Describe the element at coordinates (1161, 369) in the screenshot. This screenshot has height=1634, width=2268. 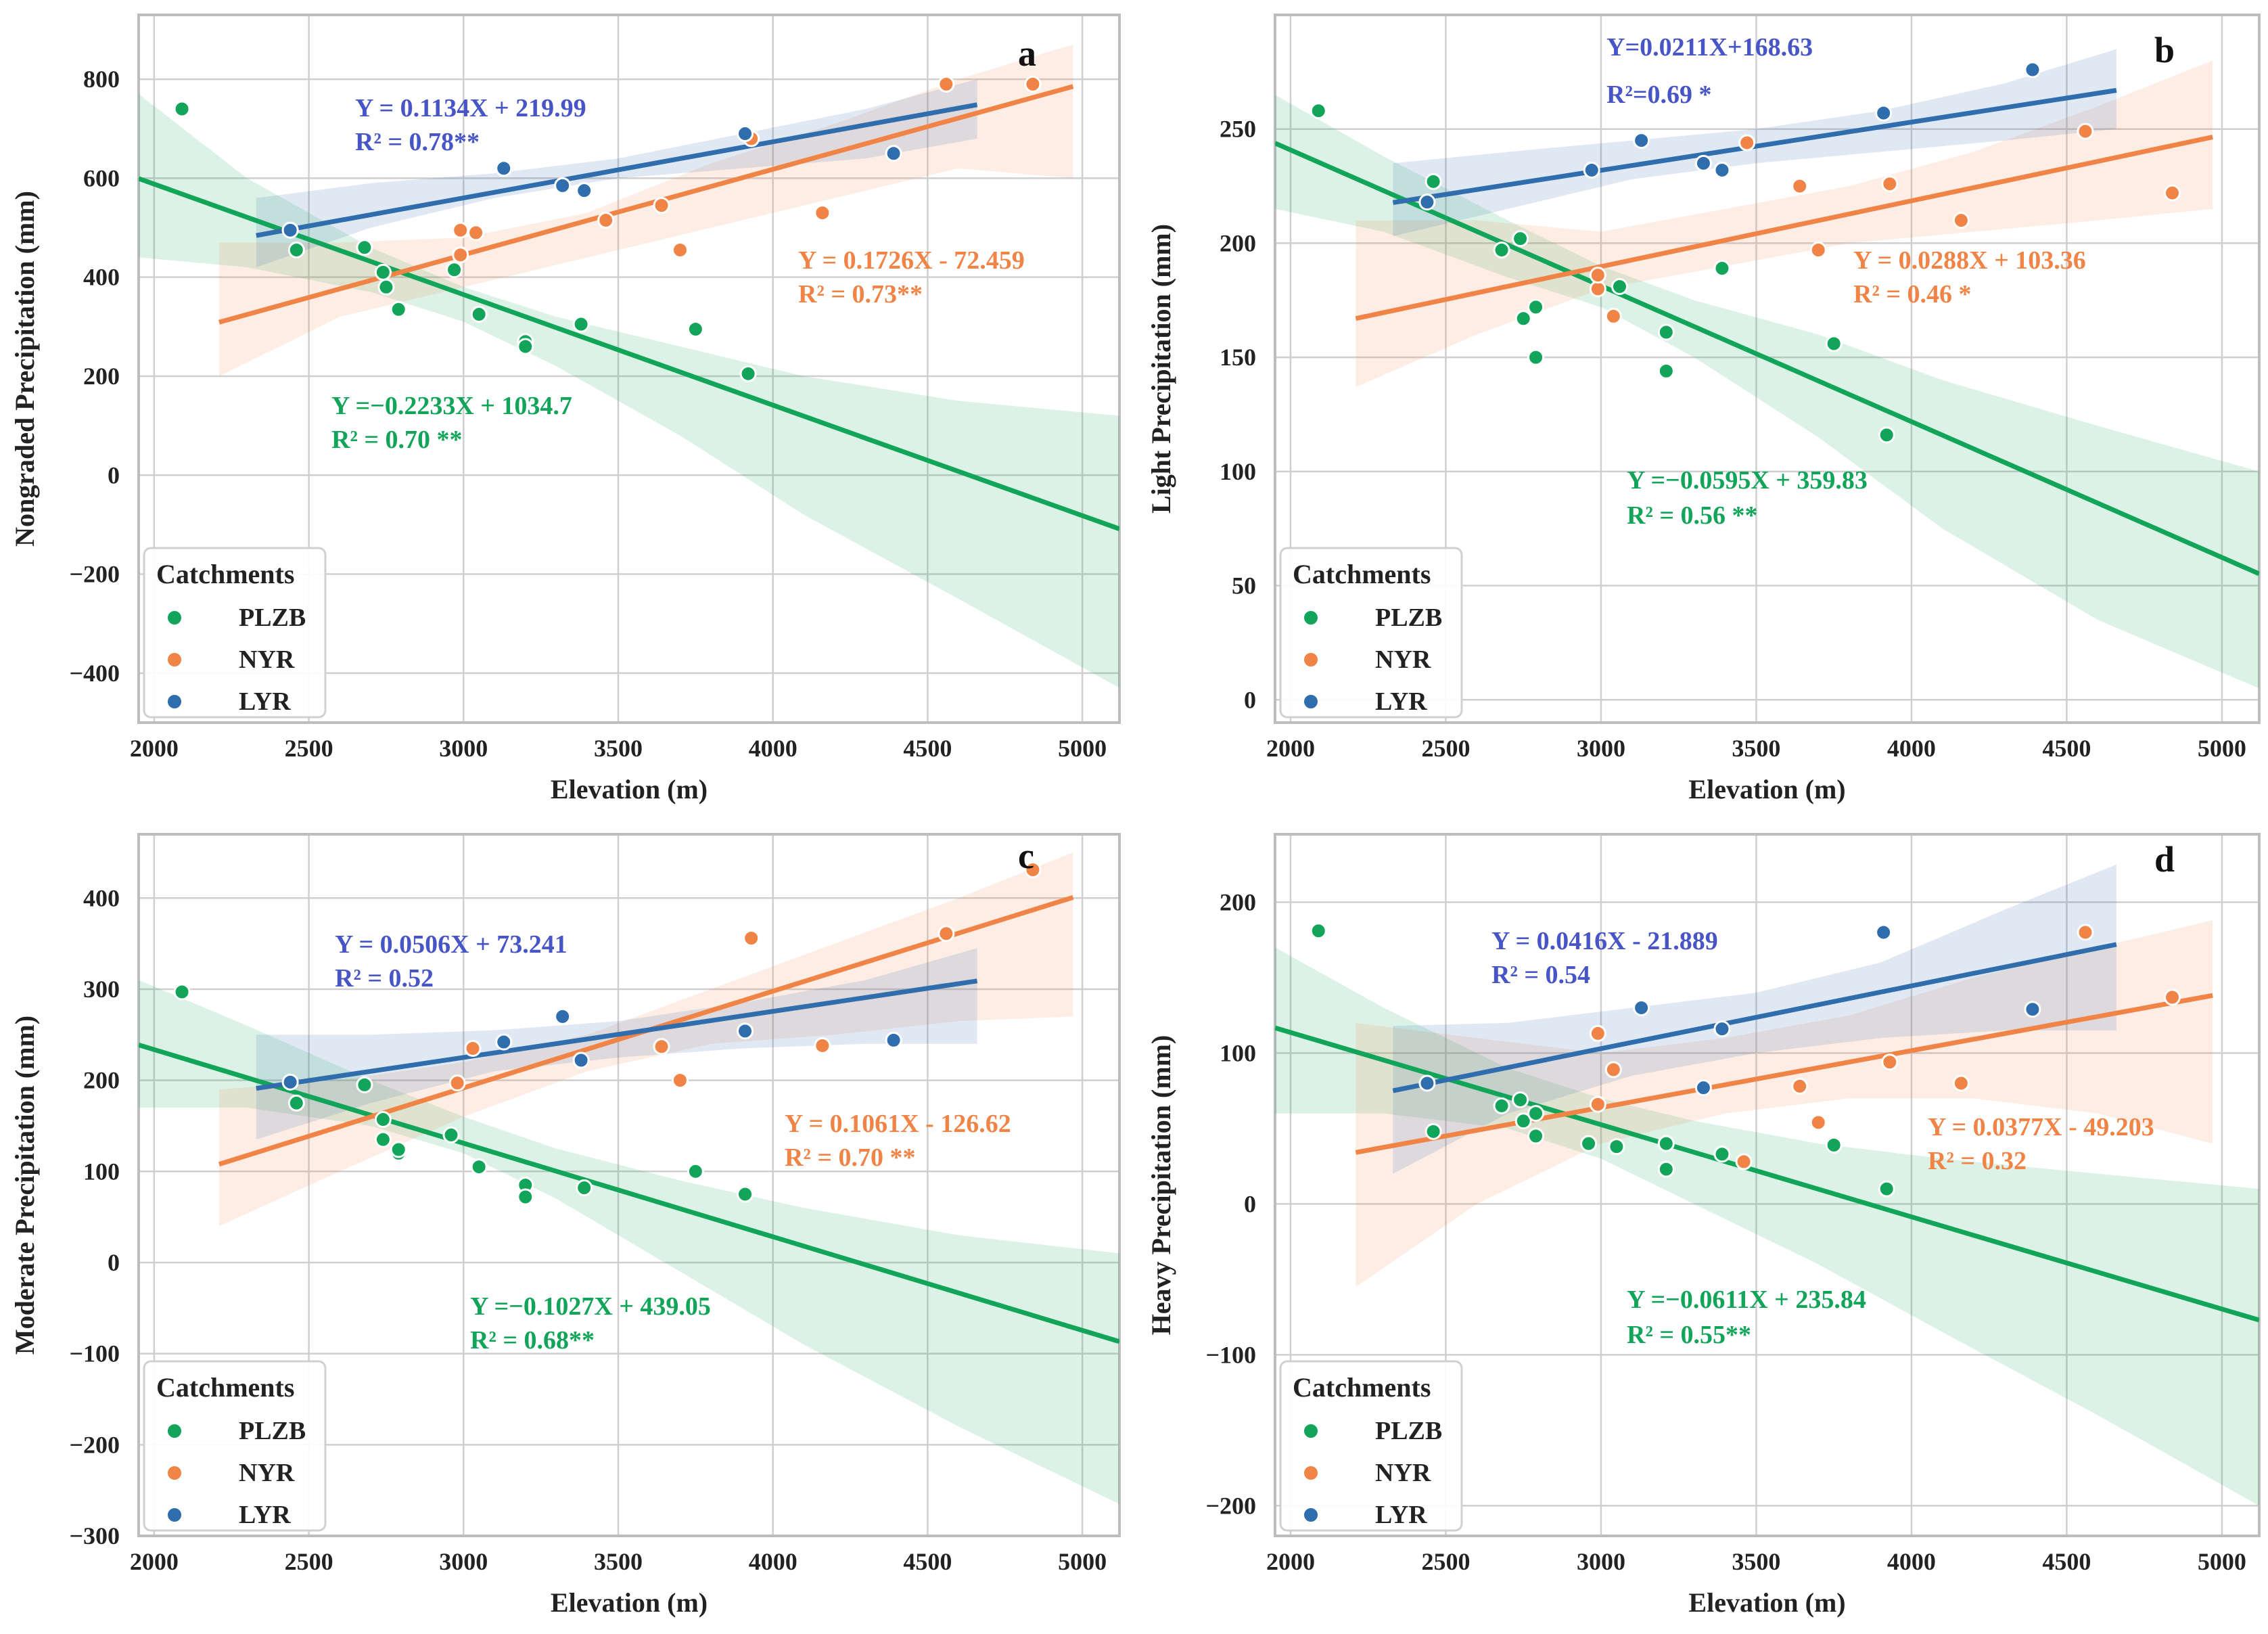
I see `y-axis-label: Light Precipitation (mm)` at that location.